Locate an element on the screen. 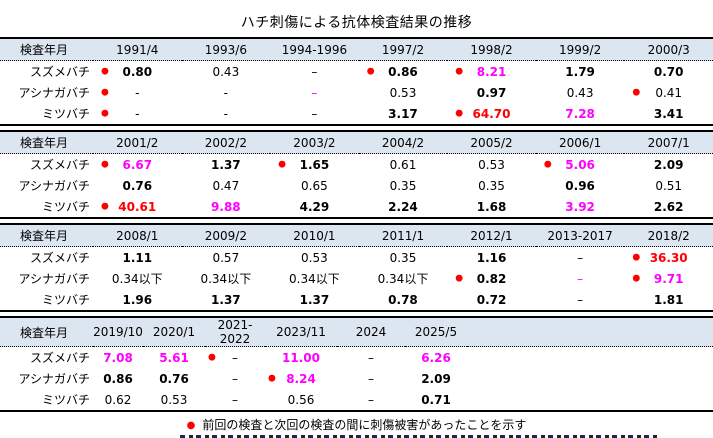  value-text: 8.21 is located at coordinates (491, 71).